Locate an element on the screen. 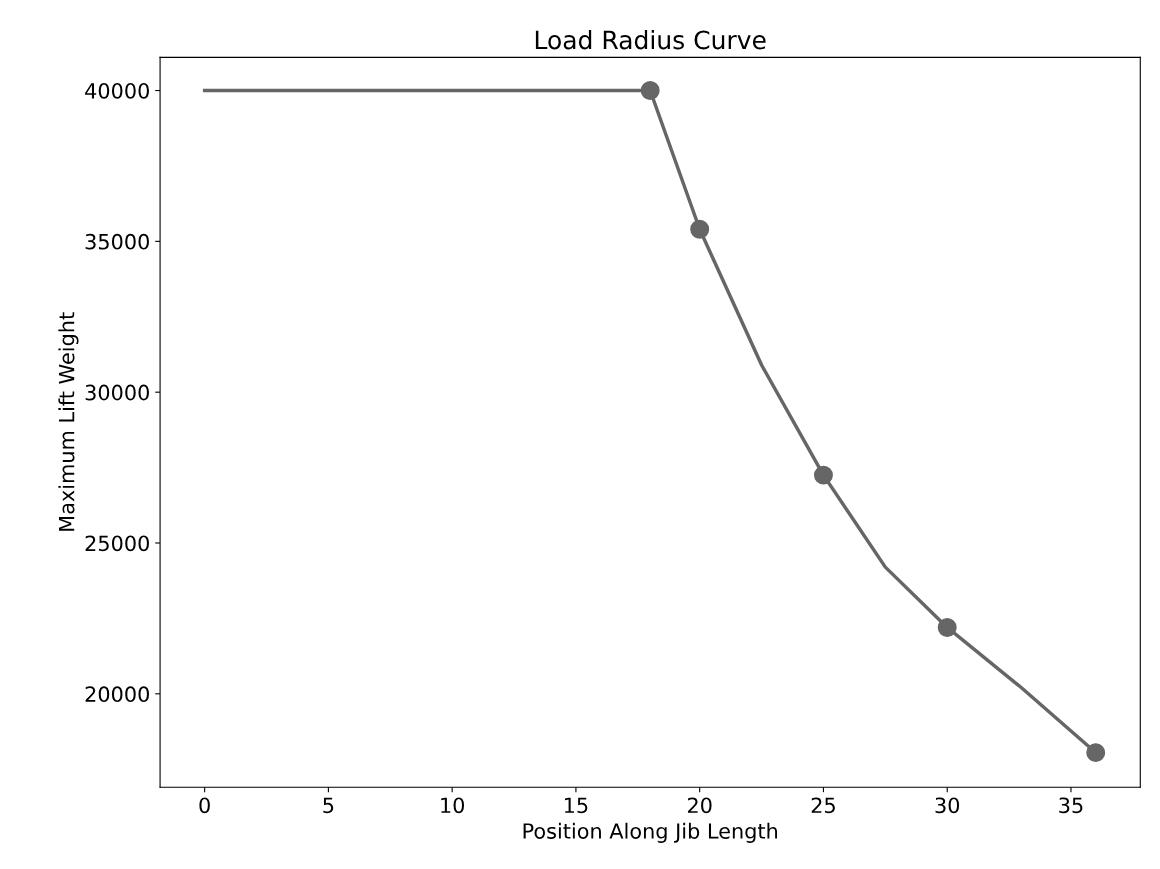  y-tick-label: 20000 is located at coordinates (117, 694).